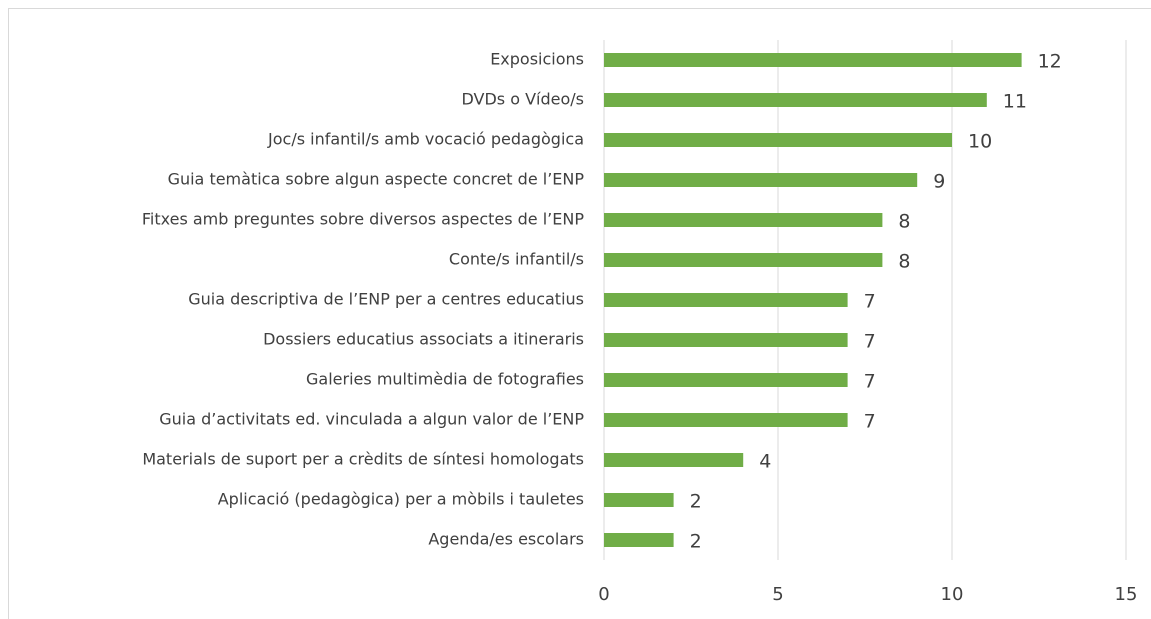 The height and width of the screenshot is (619, 1151). Describe the element at coordinates (425, 139) in the screenshot. I see `y-tick-label: Joc/s infantil/s amb vocació pedagògica` at that location.